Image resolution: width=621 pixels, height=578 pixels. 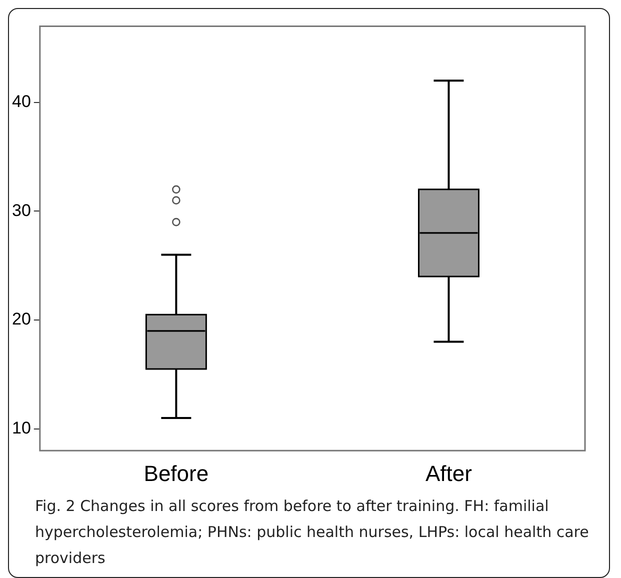 I want to click on y-tick-label: 10, so click(x=21, y=428).